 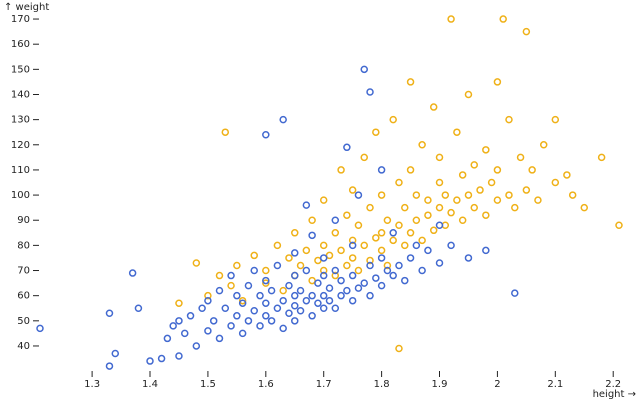 What do you see at coordinates (20, 170) in the screenshot?
I see `y-tick-label: 110` at bounding box center [20, 170].